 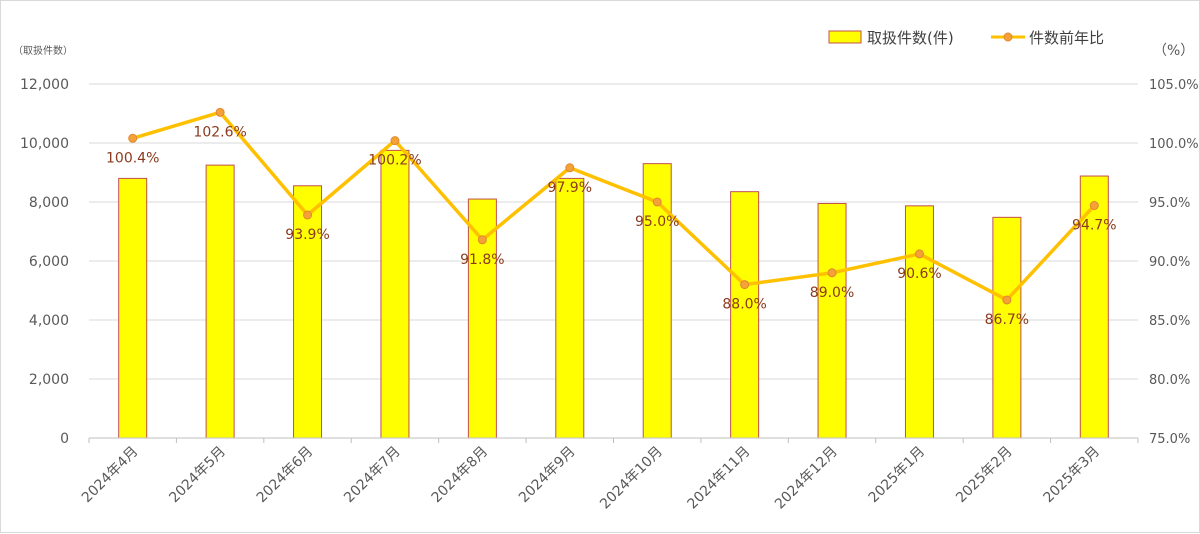 What do you see at coordinates (394, 161) in the screenshot?
I see `data-label: 100.2%` at bounding box center [394, 161].